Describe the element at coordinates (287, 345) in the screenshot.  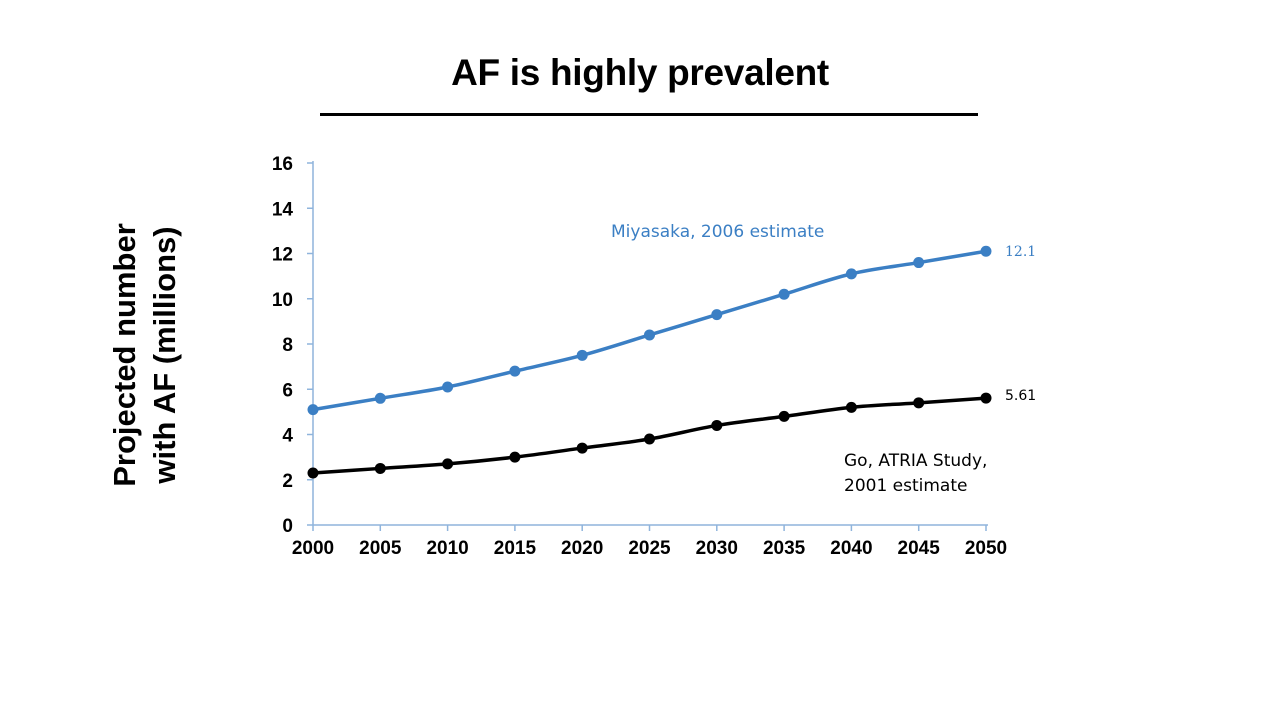
I see `y-tick-label: 8` at that location.